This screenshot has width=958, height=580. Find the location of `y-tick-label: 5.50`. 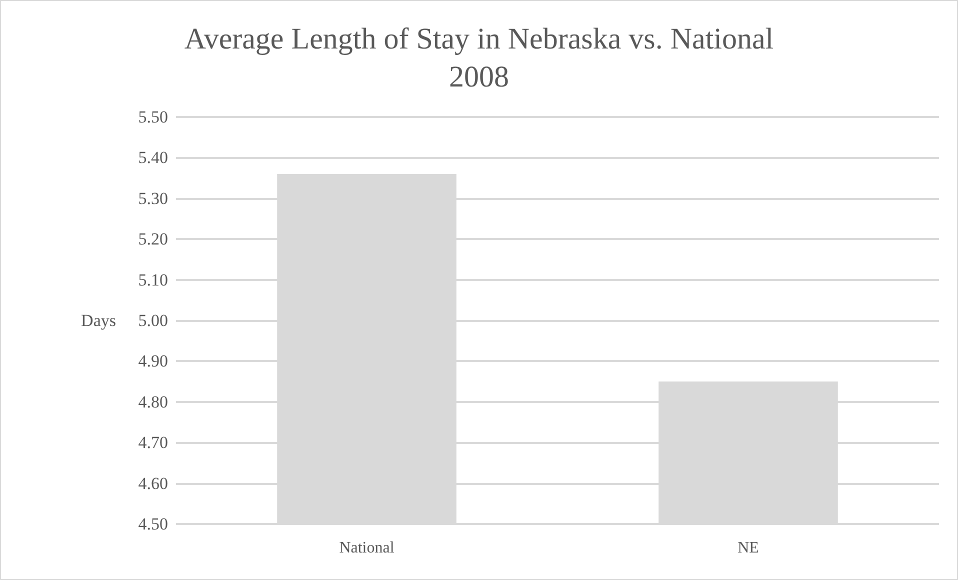

y-tick-label: 5.50 is located at coordinates (153, 117).